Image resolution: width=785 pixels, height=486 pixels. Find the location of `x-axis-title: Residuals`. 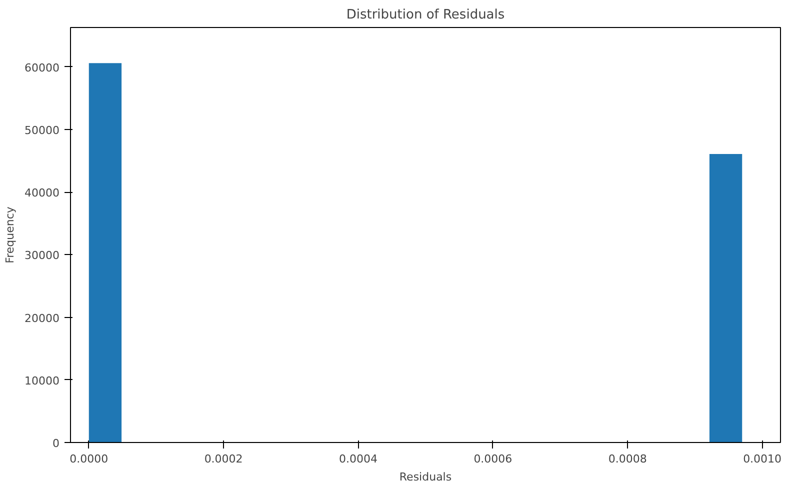

x-axis-title: Residuals is located at coordinates (425, 477).